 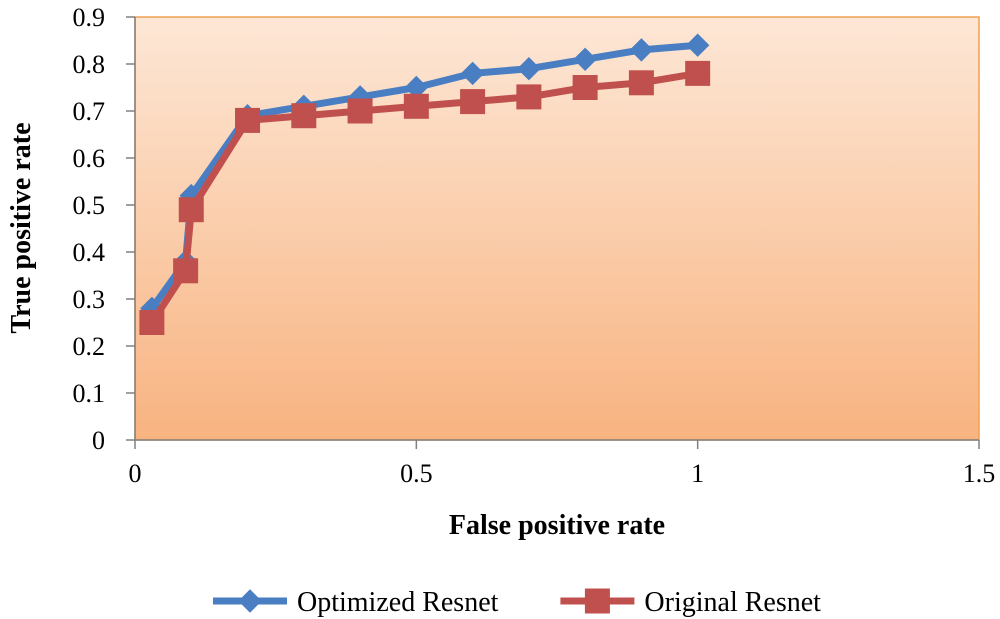 What do you see at coordinates (250, 601) in the screenshot?
I see `legend-diamond-marker` at bounding box center [250, 601].